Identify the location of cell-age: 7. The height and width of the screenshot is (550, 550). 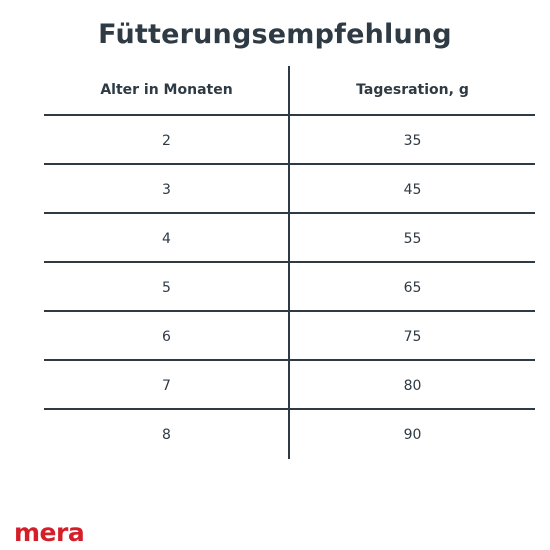
(166, 386).